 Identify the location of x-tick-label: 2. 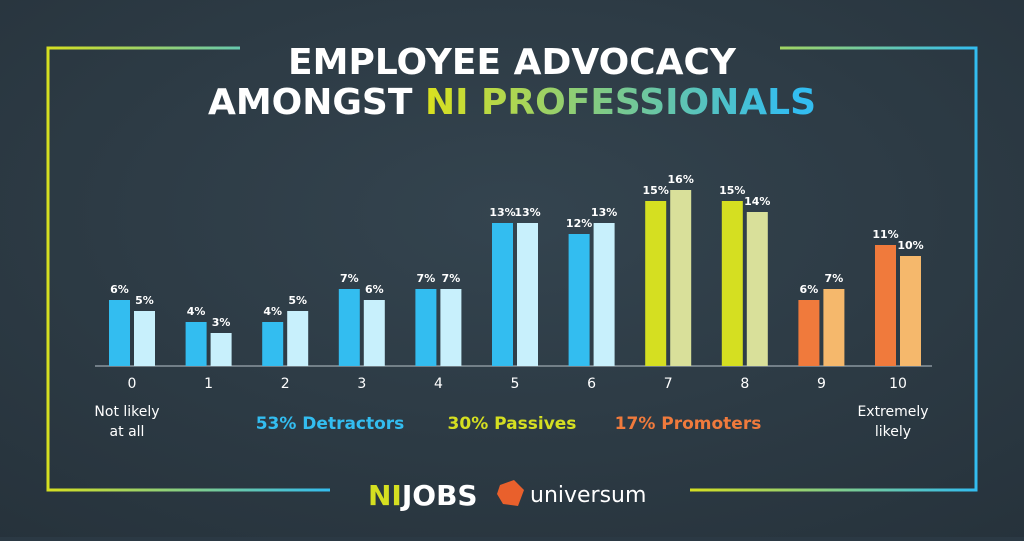
(285, 384).